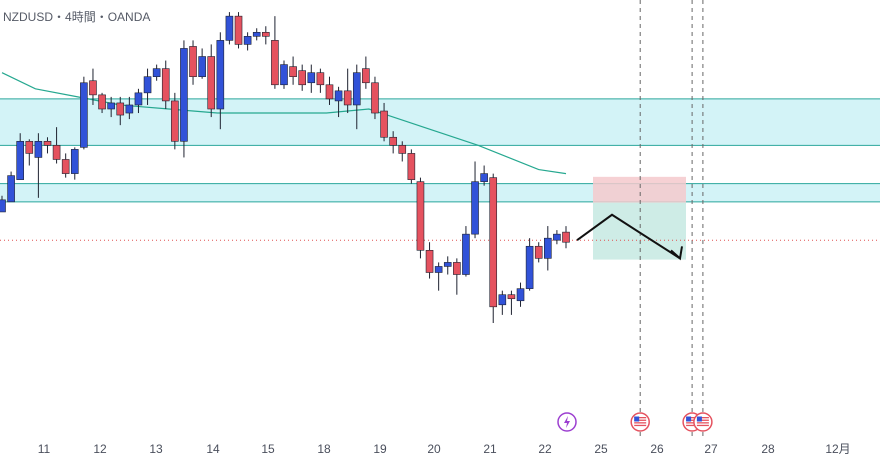 The height and width of the screenshot is (462, 880). I want to click on broker-label: OANDA, so click(129, 17).